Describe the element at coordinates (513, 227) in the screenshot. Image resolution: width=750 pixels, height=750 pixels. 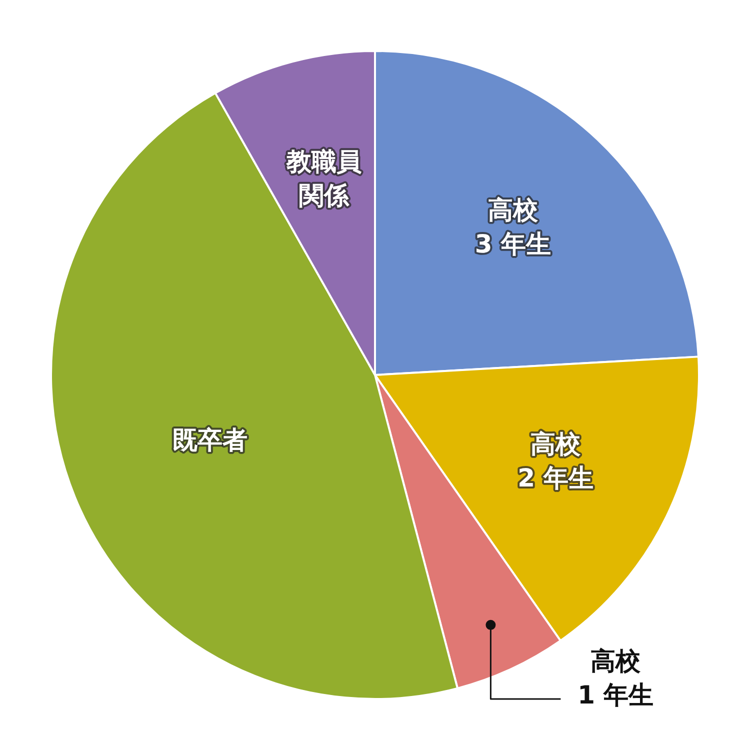
I see `slice-label: 高校 3 年生` at that location.